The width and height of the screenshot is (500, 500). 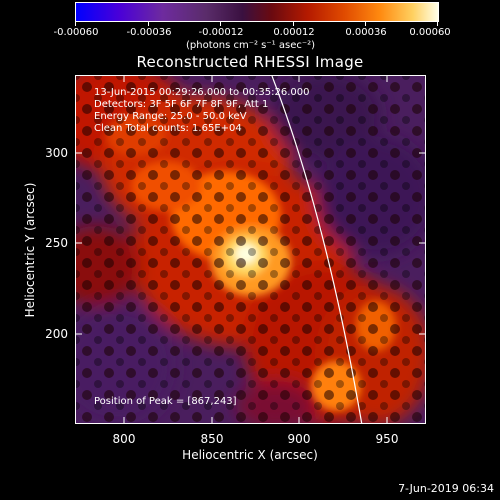 What do you see at coordinates (250, 455) in the screenshot?
I see `x-axis-label: Heliocentric X (arcsec)` at bounding box center [250, 455].